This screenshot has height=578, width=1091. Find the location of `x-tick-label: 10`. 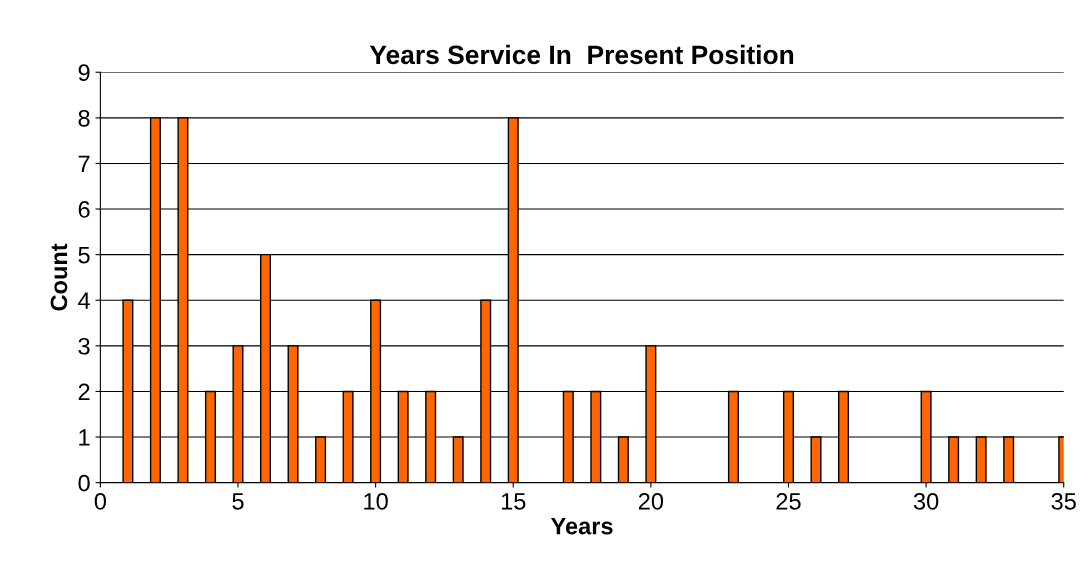

x-tick-label: 10 is located at coordinates (376, 501).